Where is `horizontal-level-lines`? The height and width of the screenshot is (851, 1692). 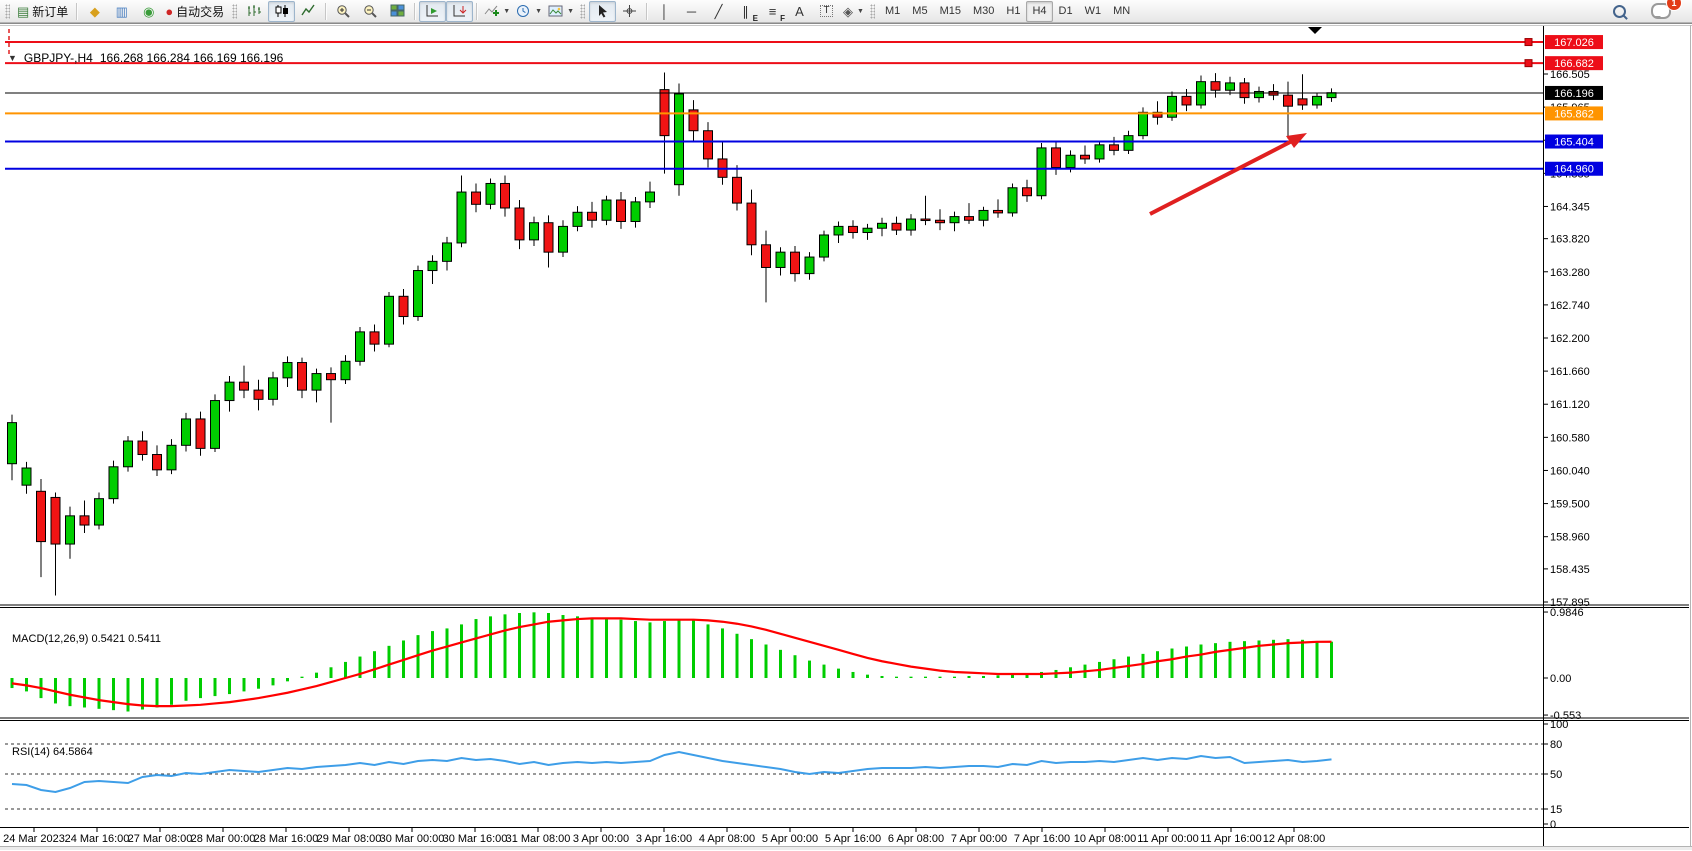 horizontal-level-lines is located at coordinates (774, 104).